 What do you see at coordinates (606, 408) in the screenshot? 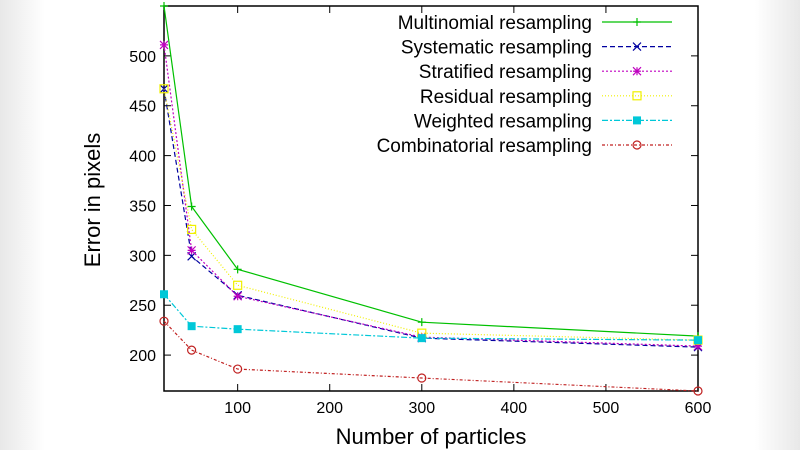
I see `x-tick-label: 500` at bounding box center [606, 408].